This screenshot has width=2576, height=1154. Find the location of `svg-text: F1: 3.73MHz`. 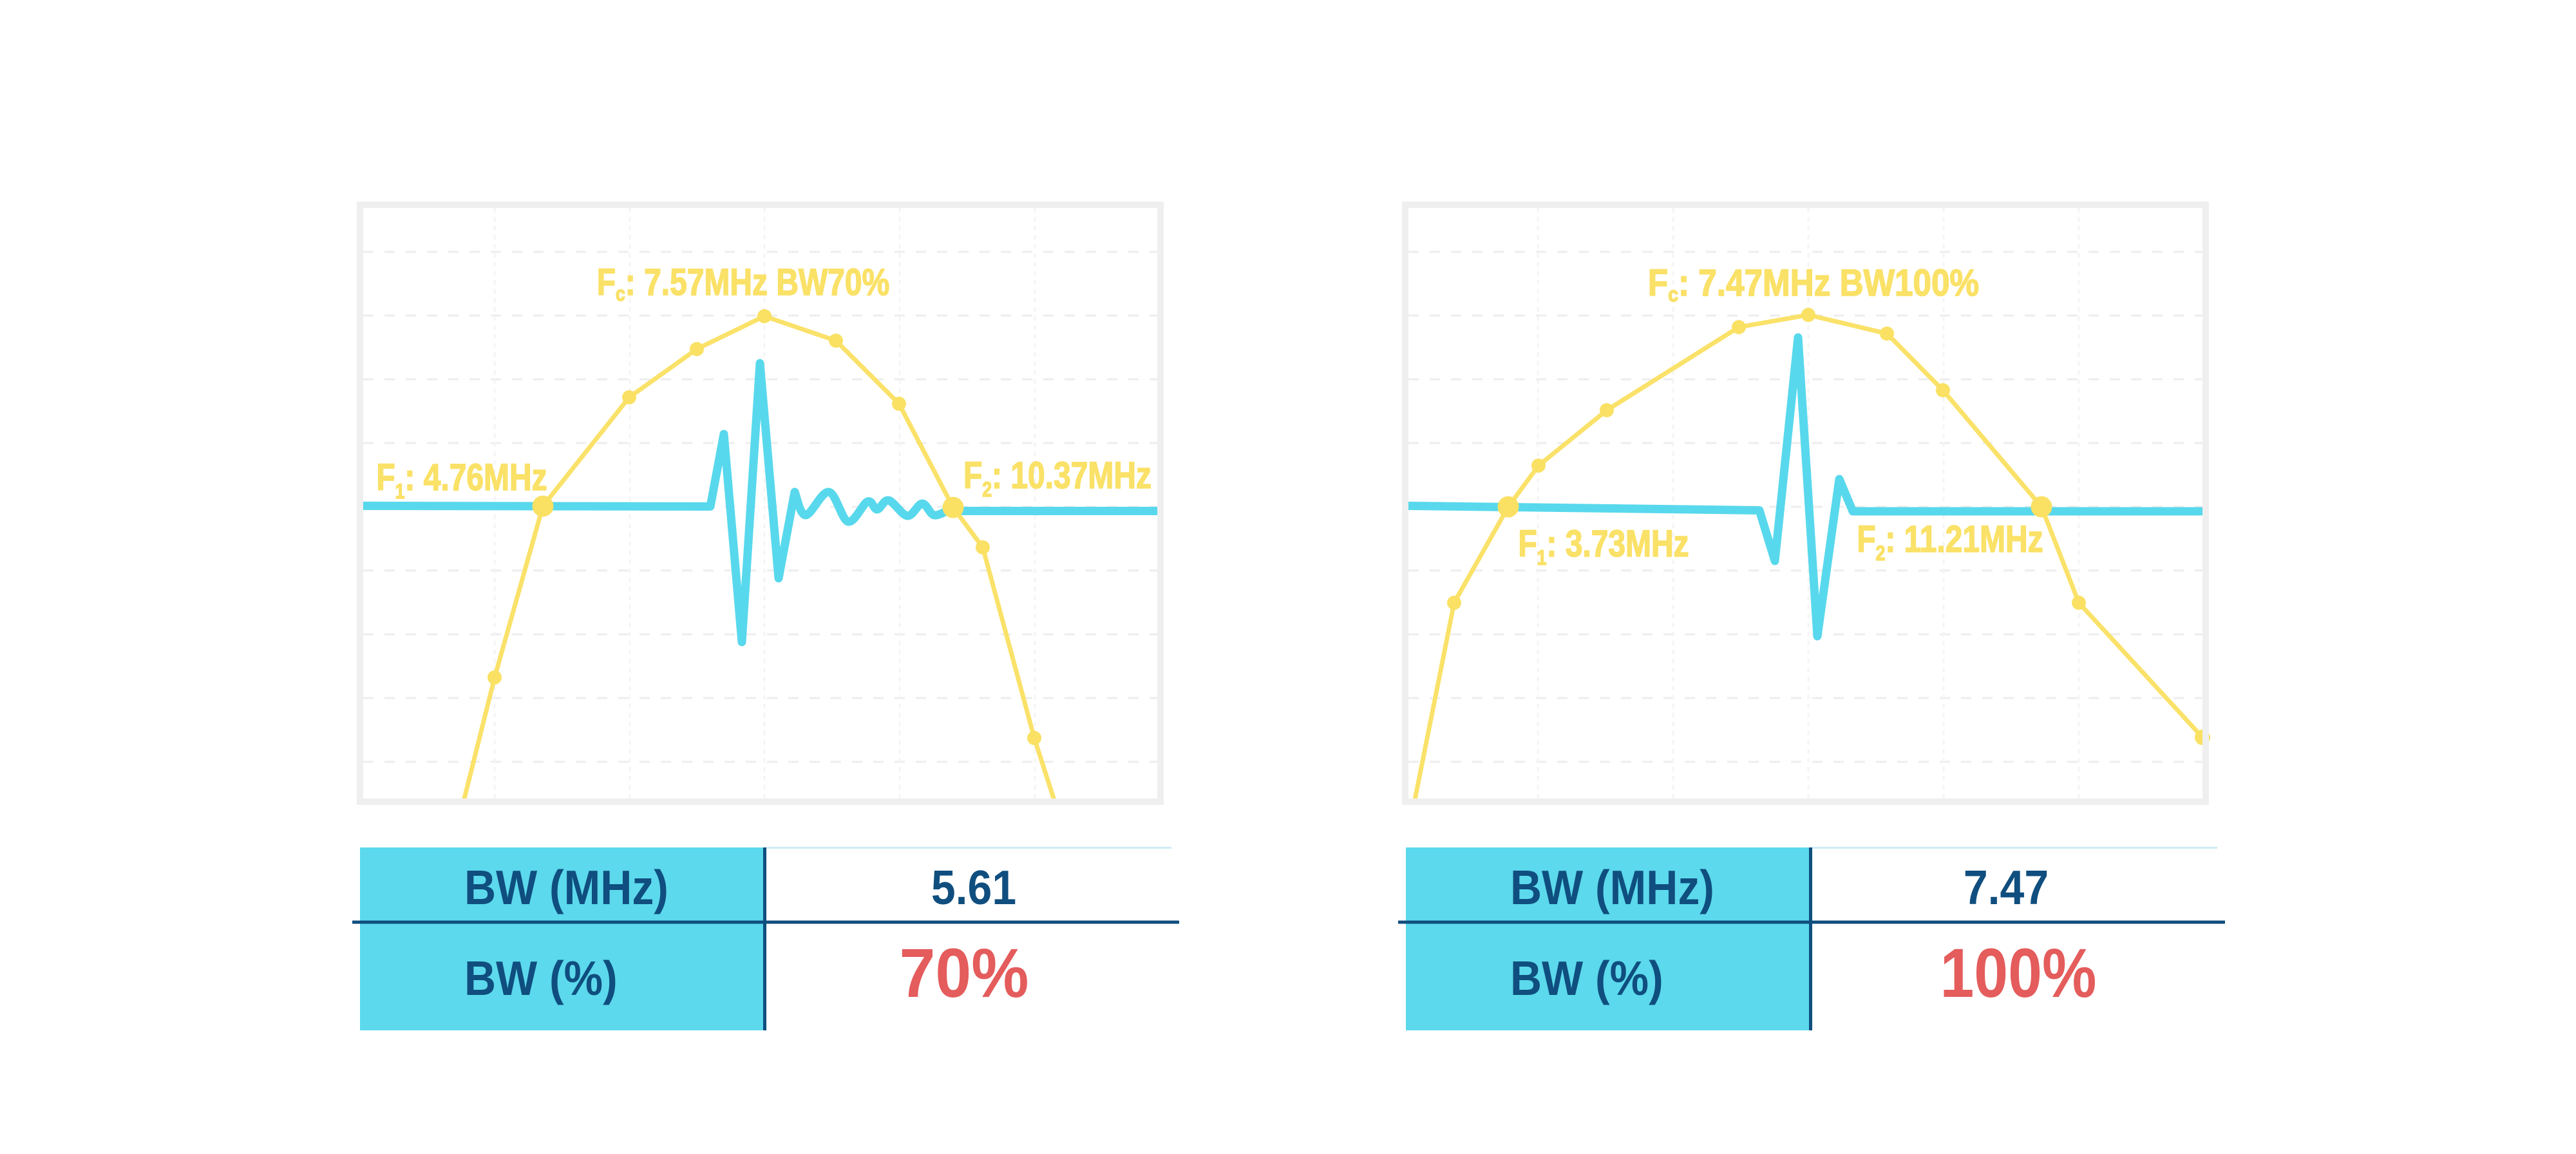

svg-text: F1: 3.73MHz is located at coordinates (1603, 547).